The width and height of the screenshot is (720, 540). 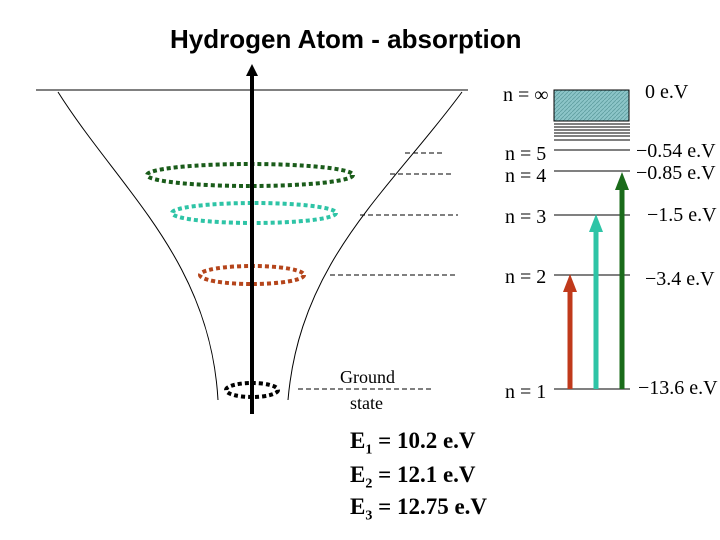 I want to click on transition-arrow-e3, so click(x=622, y=280).